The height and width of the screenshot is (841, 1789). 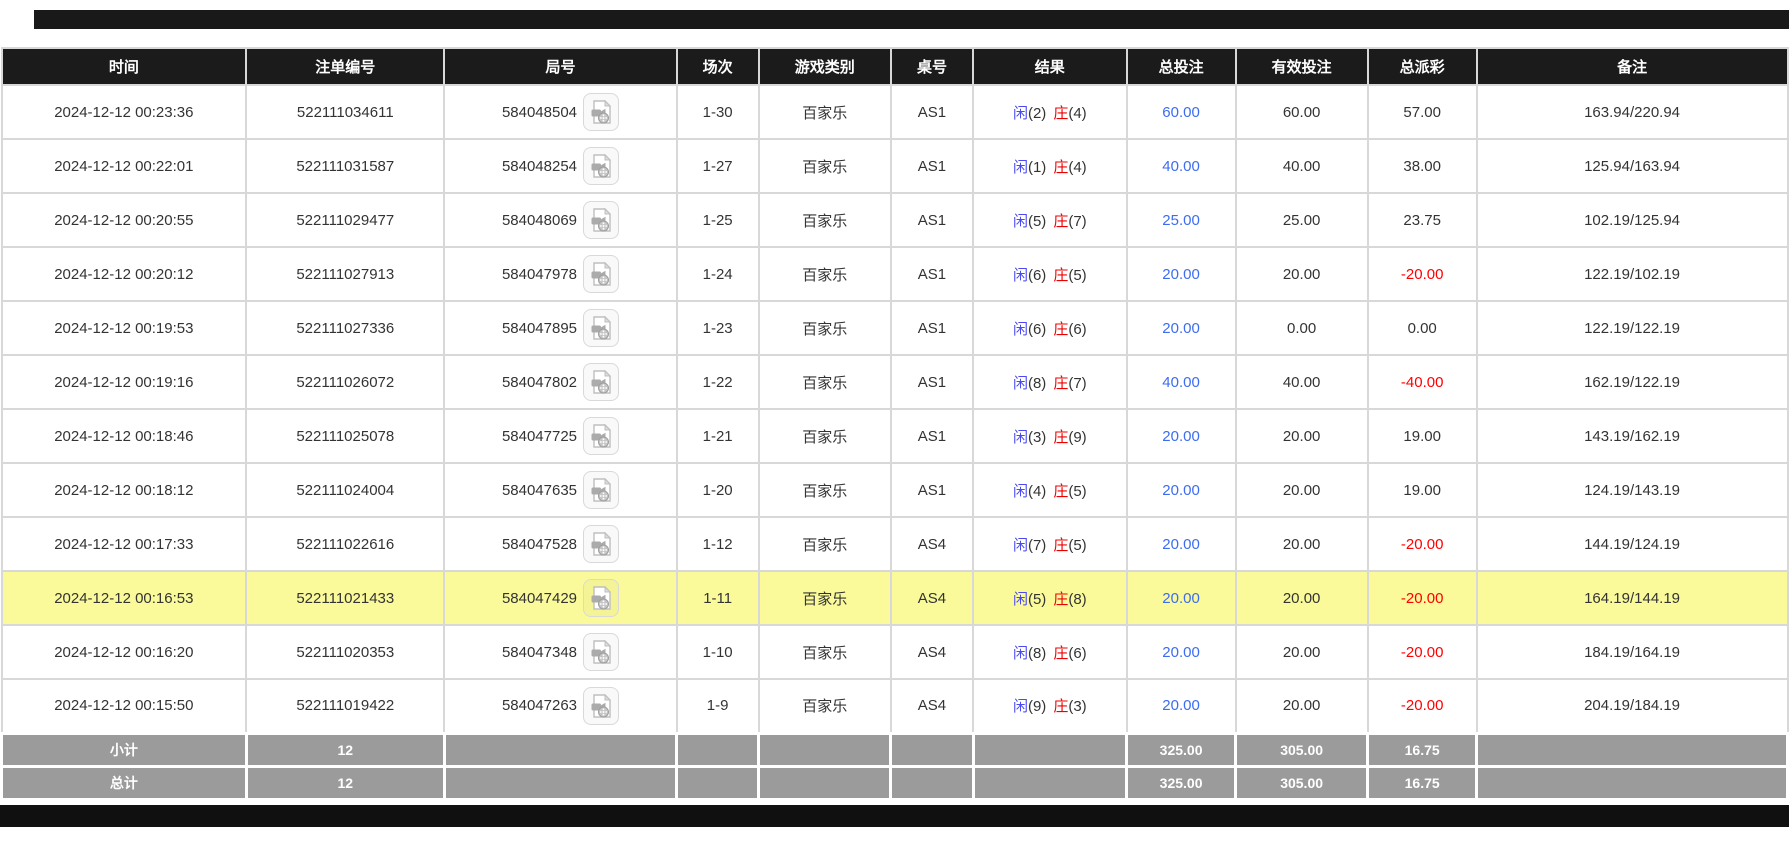 What do you see at coordinates (124, 652) in the screenshot?
I see `bet-time: 2024-12-12 00:16:20` at bounding box center [124, 652].